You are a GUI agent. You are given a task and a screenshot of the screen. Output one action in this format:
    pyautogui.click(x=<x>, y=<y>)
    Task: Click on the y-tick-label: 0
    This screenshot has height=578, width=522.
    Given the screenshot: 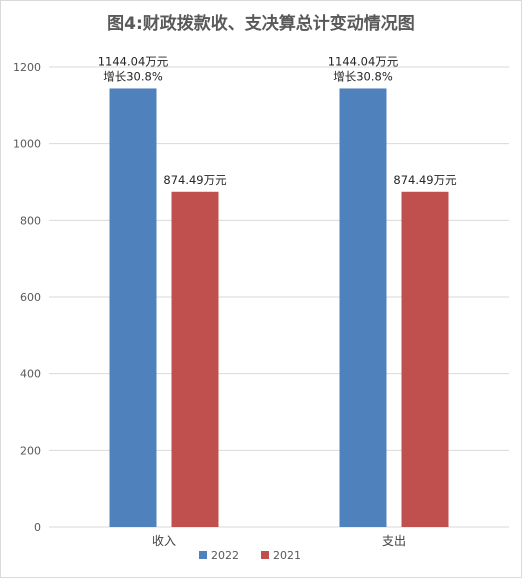 What is the action you would take?
    pyautogui.click(x=37, y=527)
    